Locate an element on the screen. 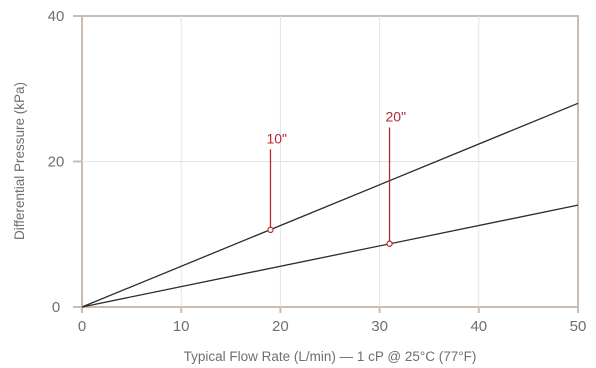 This screenshot has width=596, height=368. x-tick-label: 0 is located at coordinates (82, 326).